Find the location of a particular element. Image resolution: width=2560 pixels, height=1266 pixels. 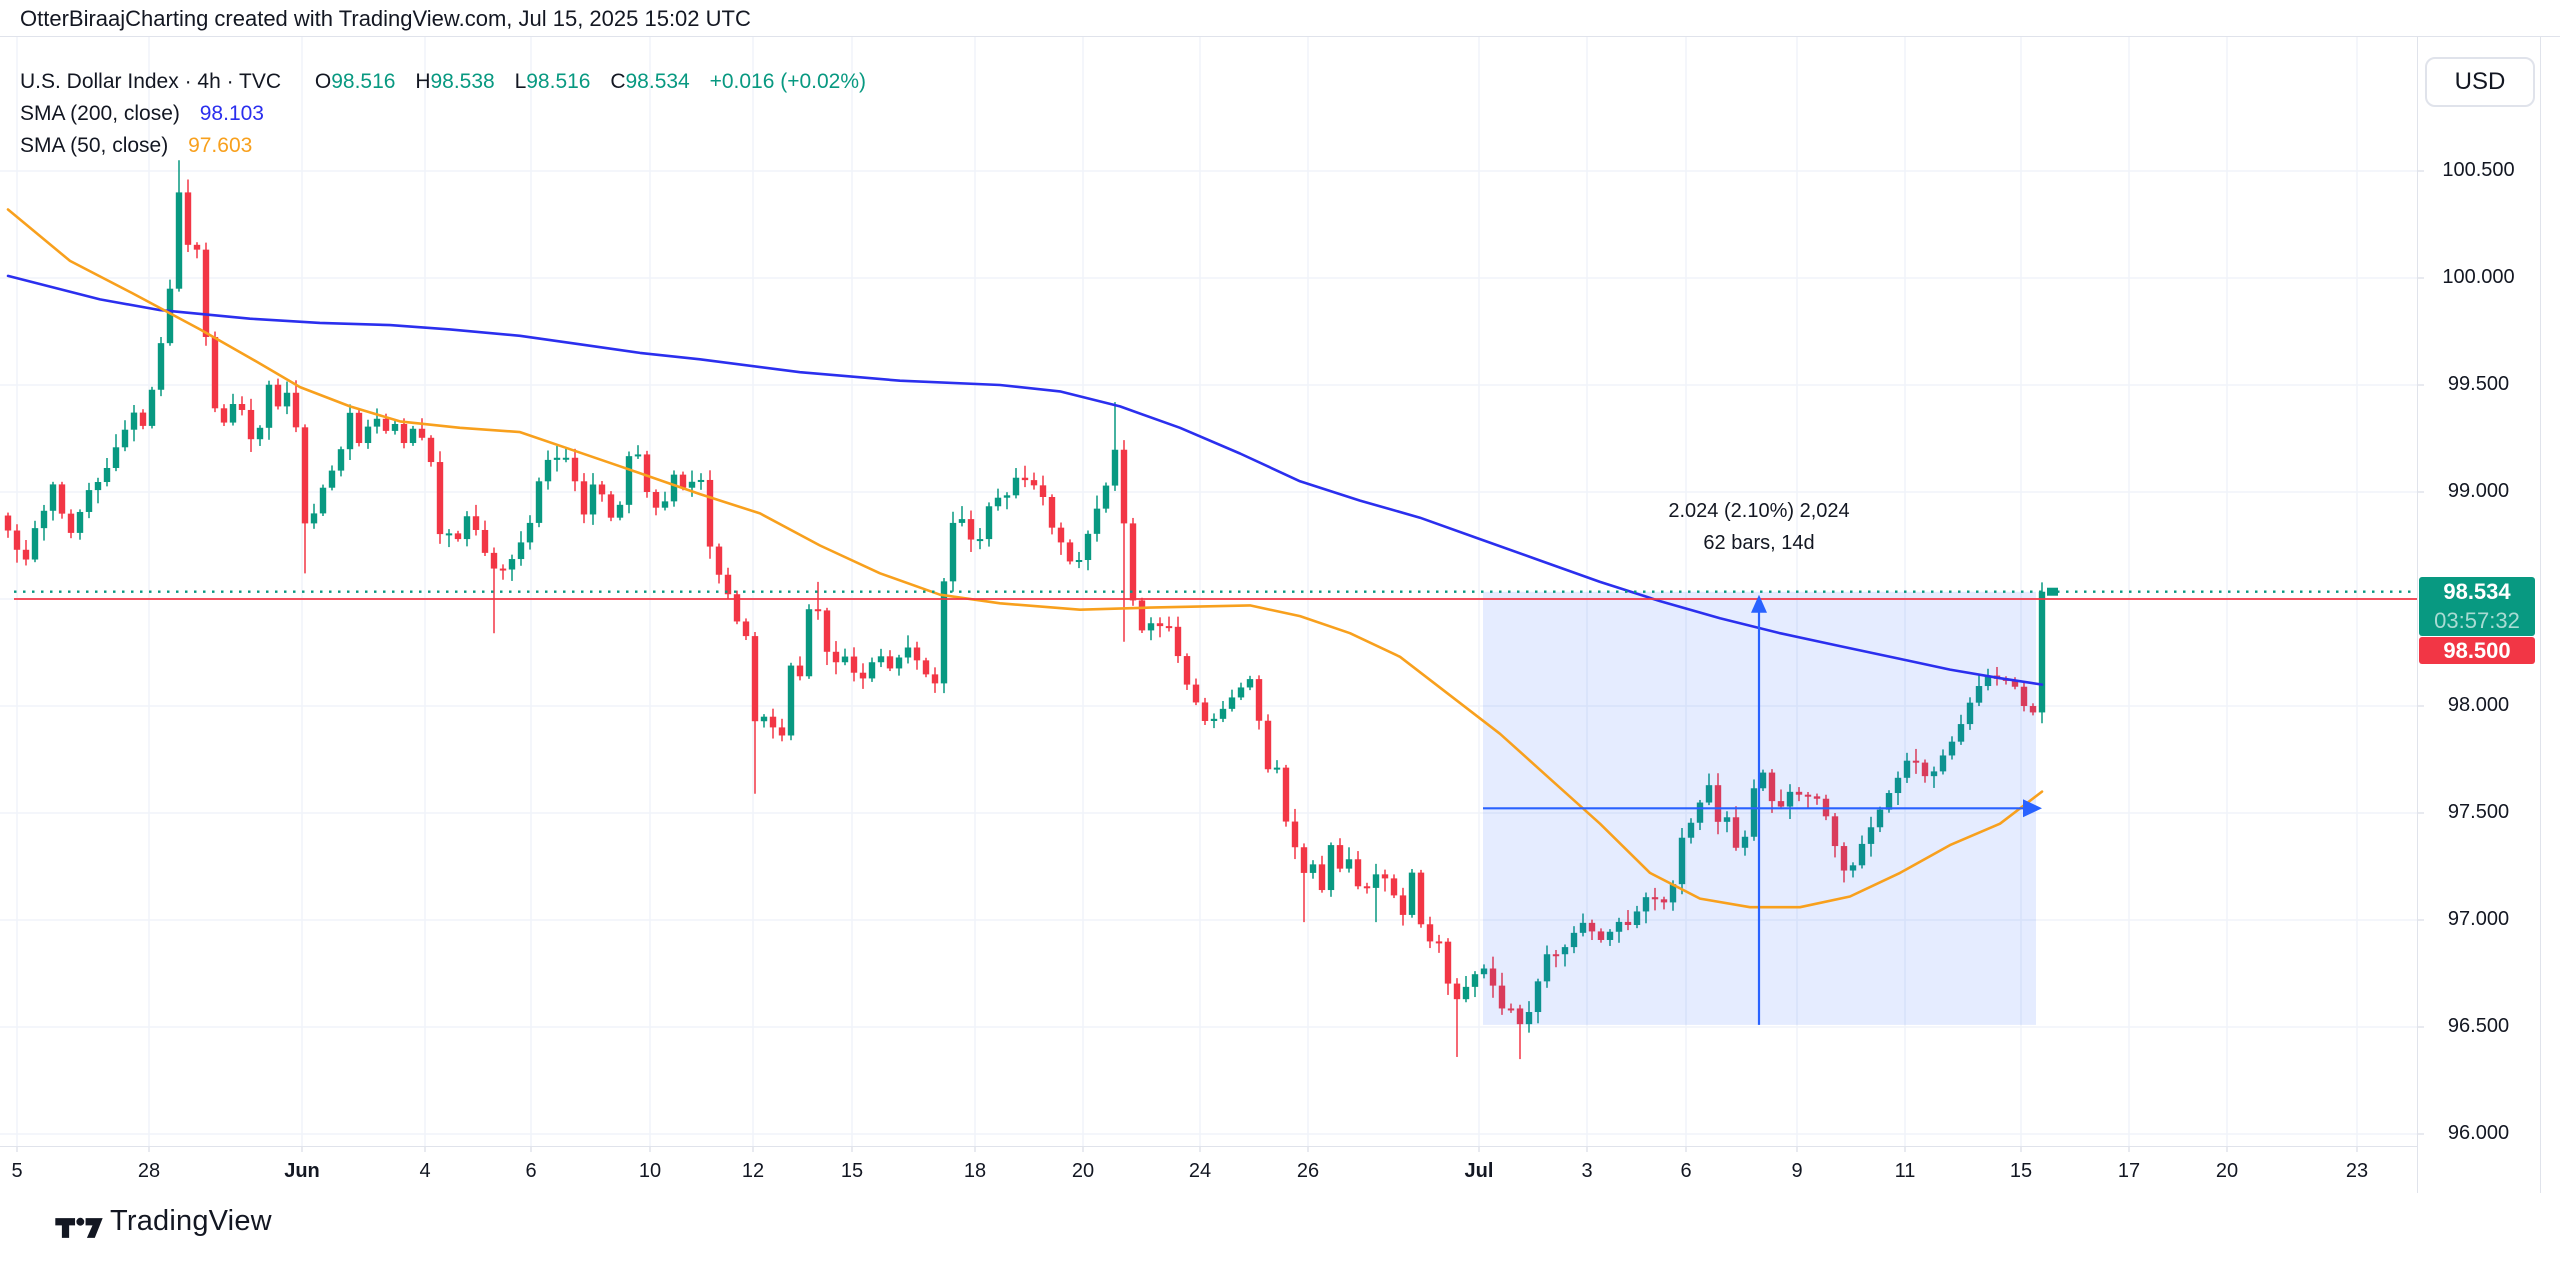

last-price-badge: 98.534 03:57:32 is located at coordinates (2477, 606).